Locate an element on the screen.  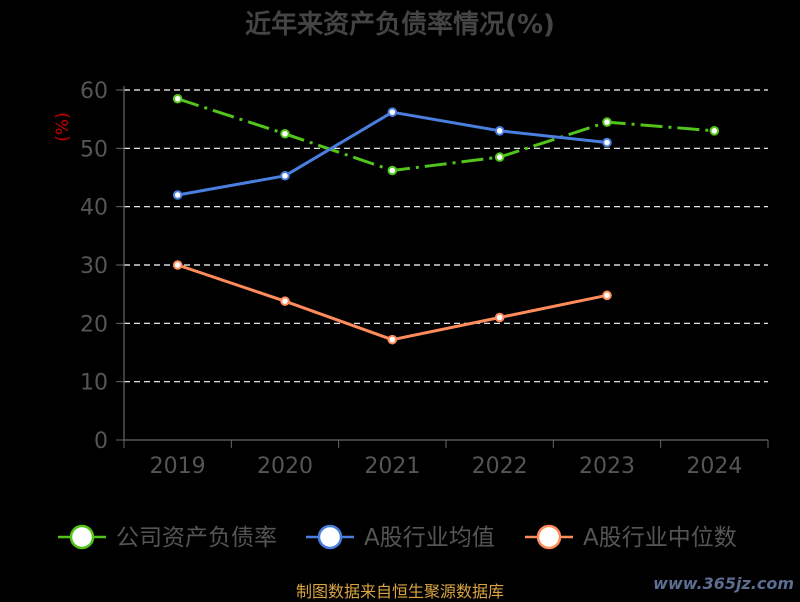
y-tick-label: 0 is located at coordinates (101, 441).